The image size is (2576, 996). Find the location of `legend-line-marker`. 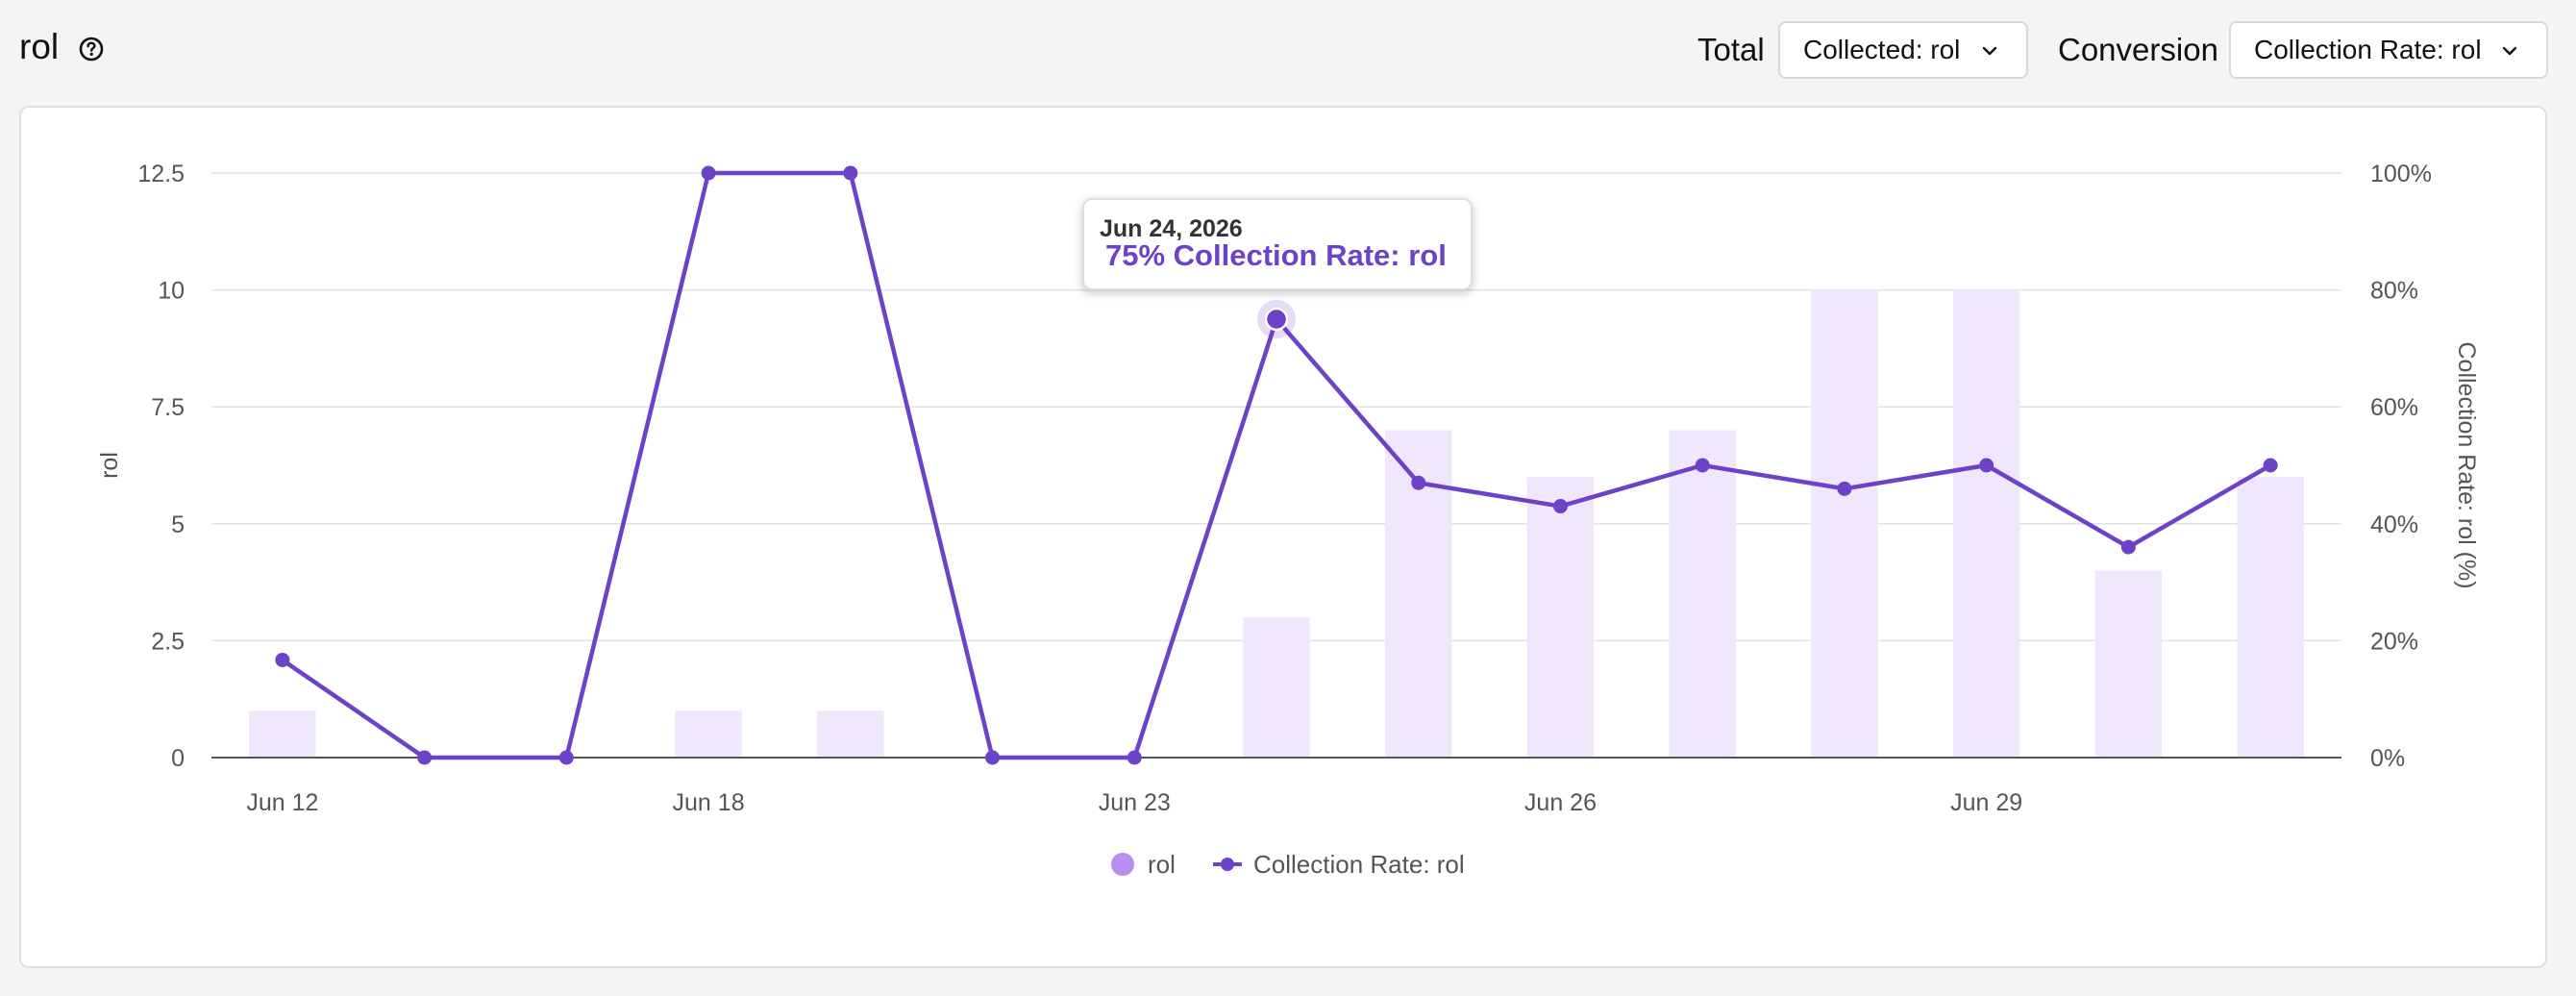

legend-line-marker is located at coordinates (1228, 865).